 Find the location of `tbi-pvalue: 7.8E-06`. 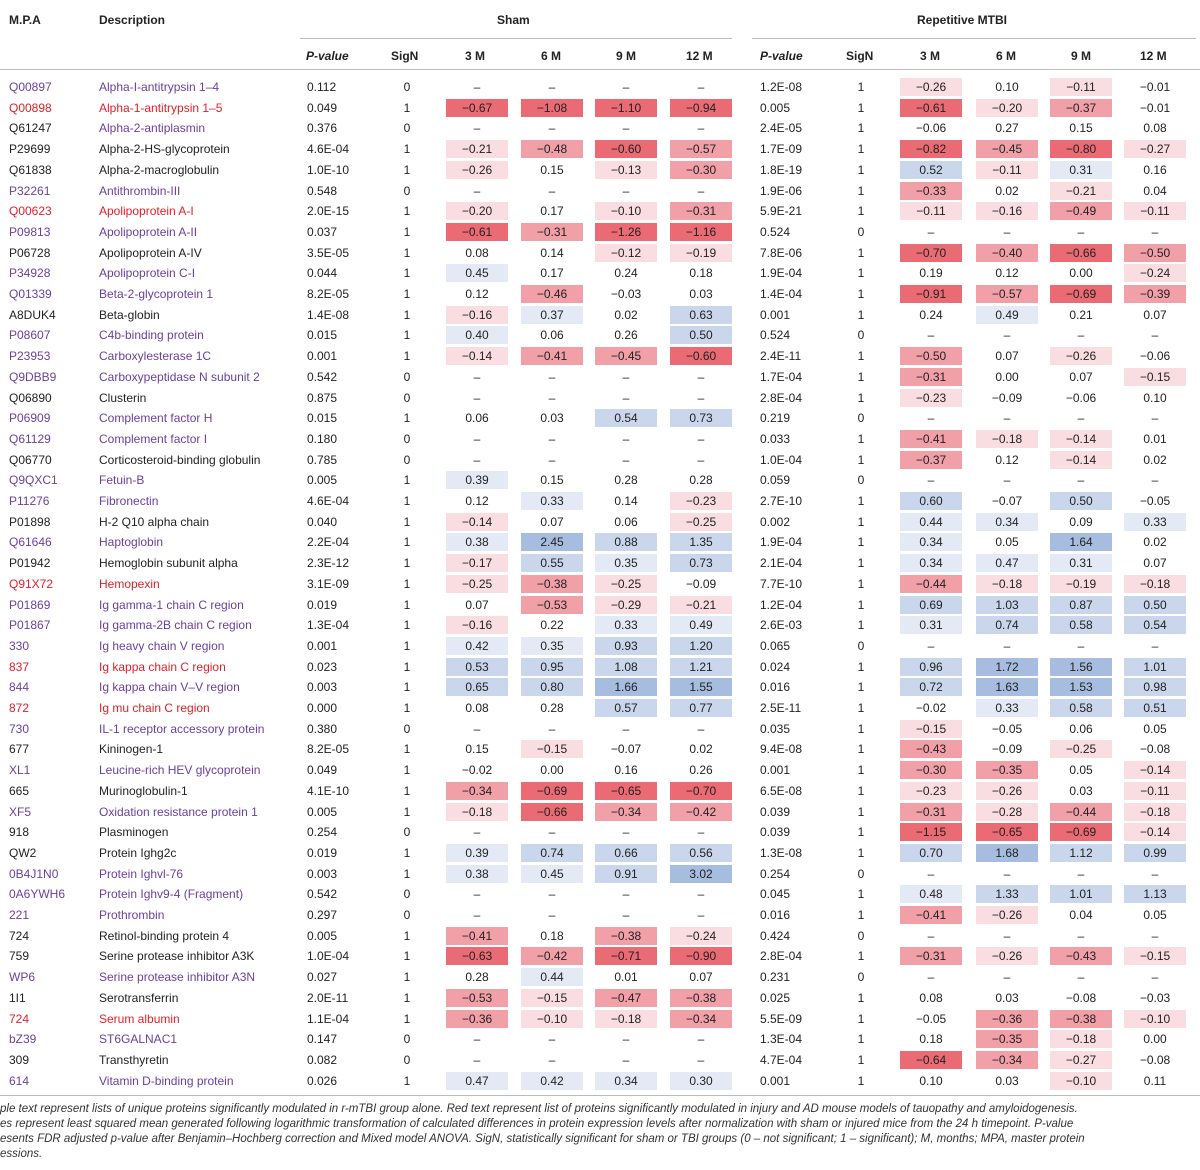

tbi-pvalue: 7.8E-06 is located at coordinates (781, 253).